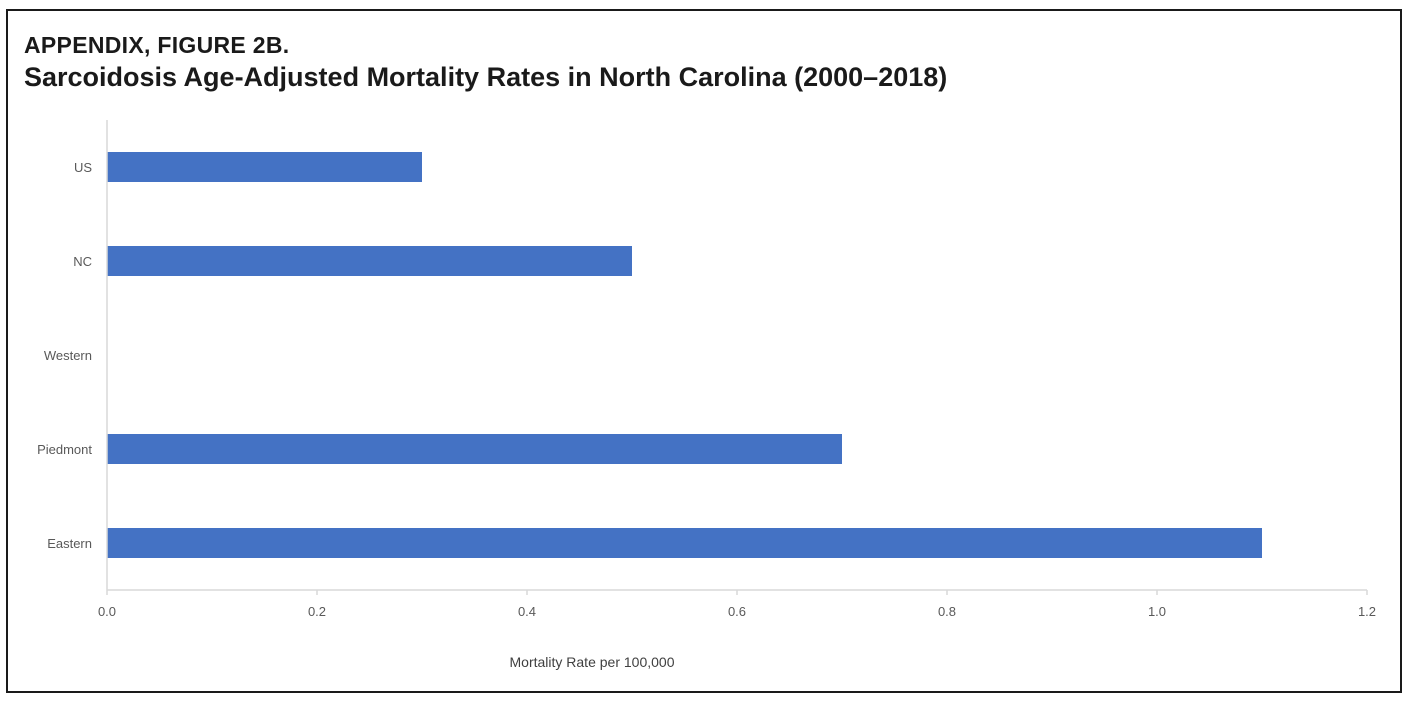 The width and height of the screenshot is (1414, 703). I want to click on bar-piedmont, so click(474, 449).